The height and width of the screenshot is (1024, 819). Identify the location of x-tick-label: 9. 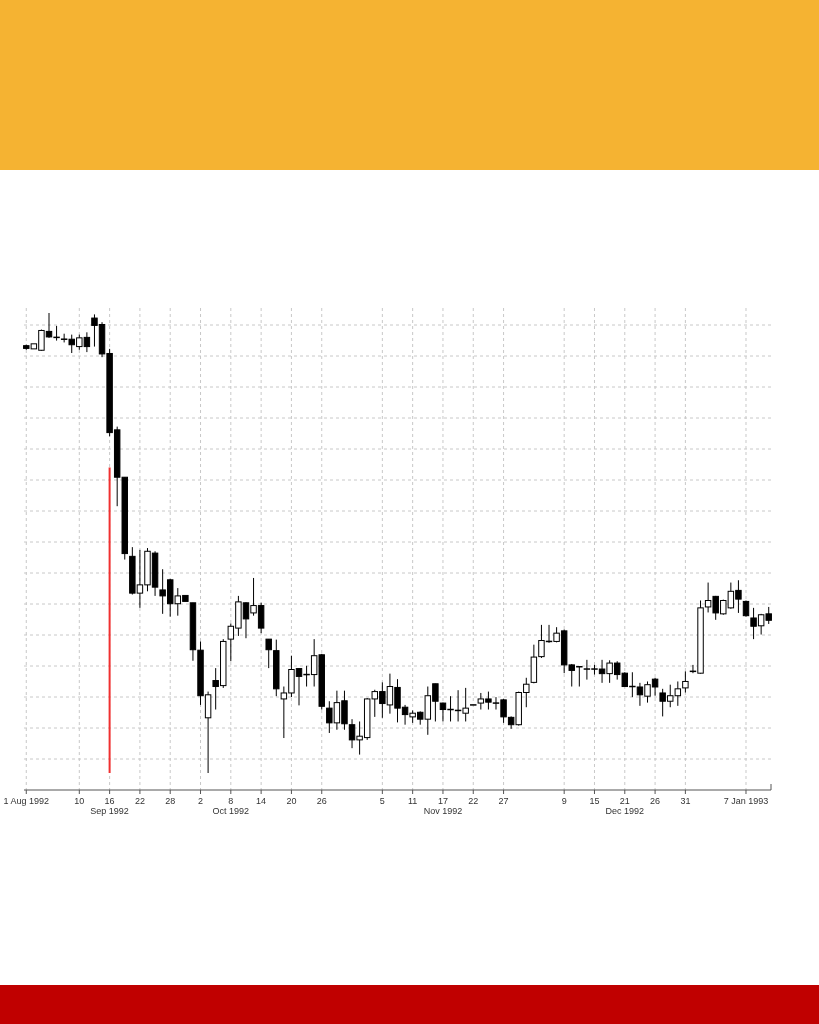
(564, 801).